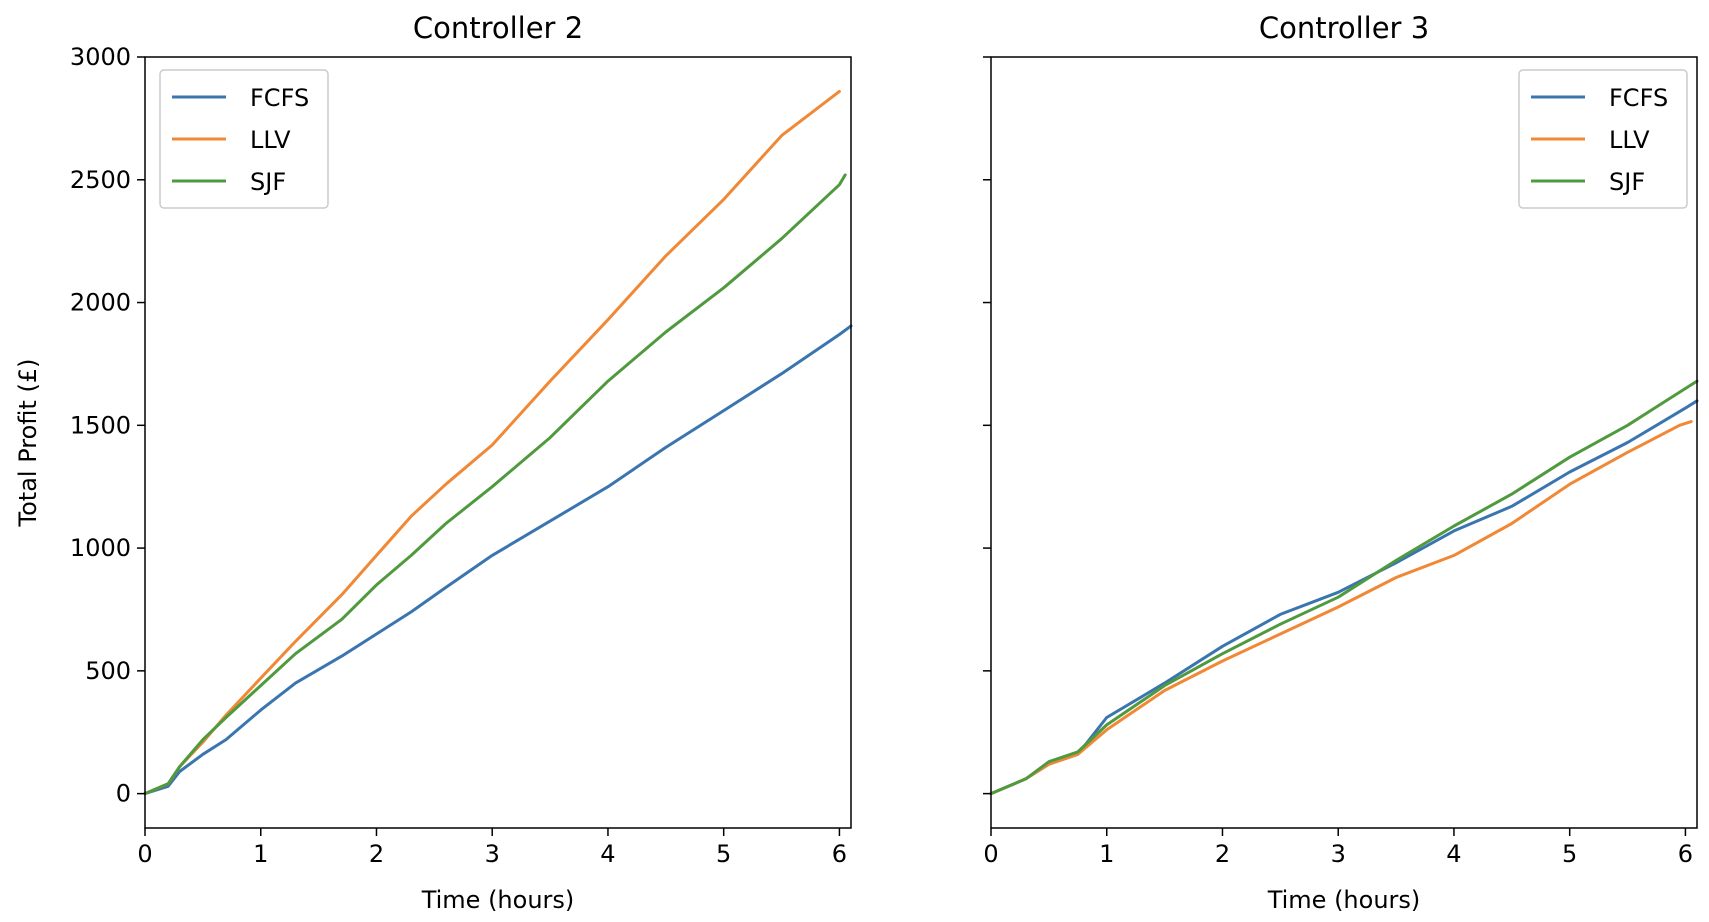 This screenshot has height=922, width=1709. Describe the element at coordinates (498, 28) in the screenshot. I see `chart-title: Controller 2` at that location.